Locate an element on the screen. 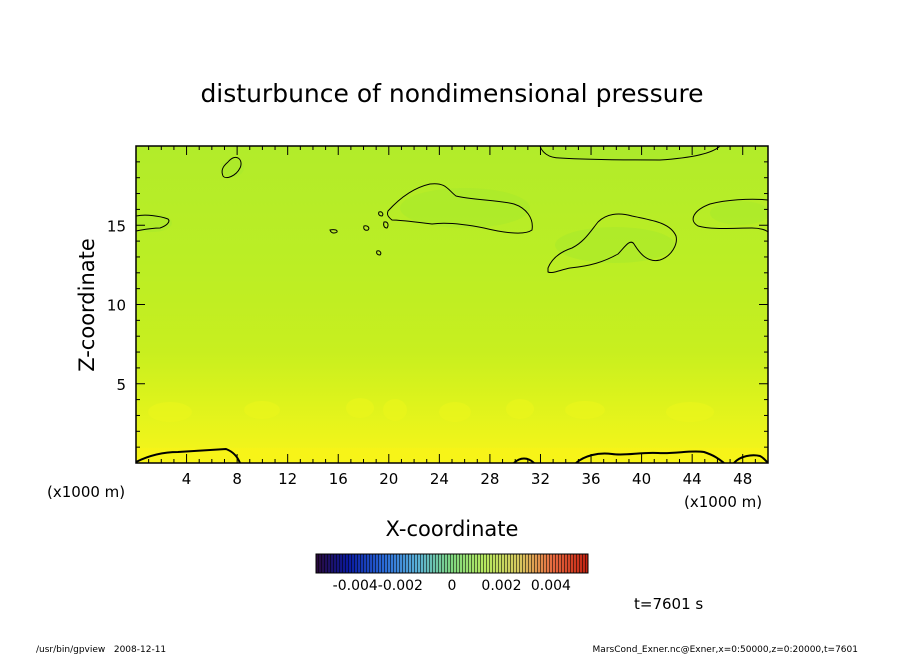 This screenshot has height=654, width=904. x-tick-label: 12 is located at coordinates (287, 479).